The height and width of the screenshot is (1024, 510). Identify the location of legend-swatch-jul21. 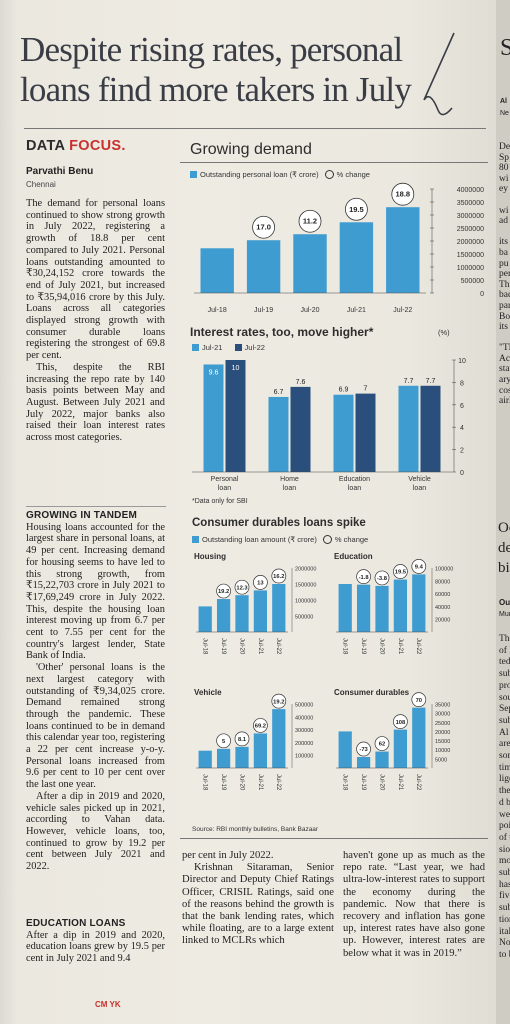
(195, 347).